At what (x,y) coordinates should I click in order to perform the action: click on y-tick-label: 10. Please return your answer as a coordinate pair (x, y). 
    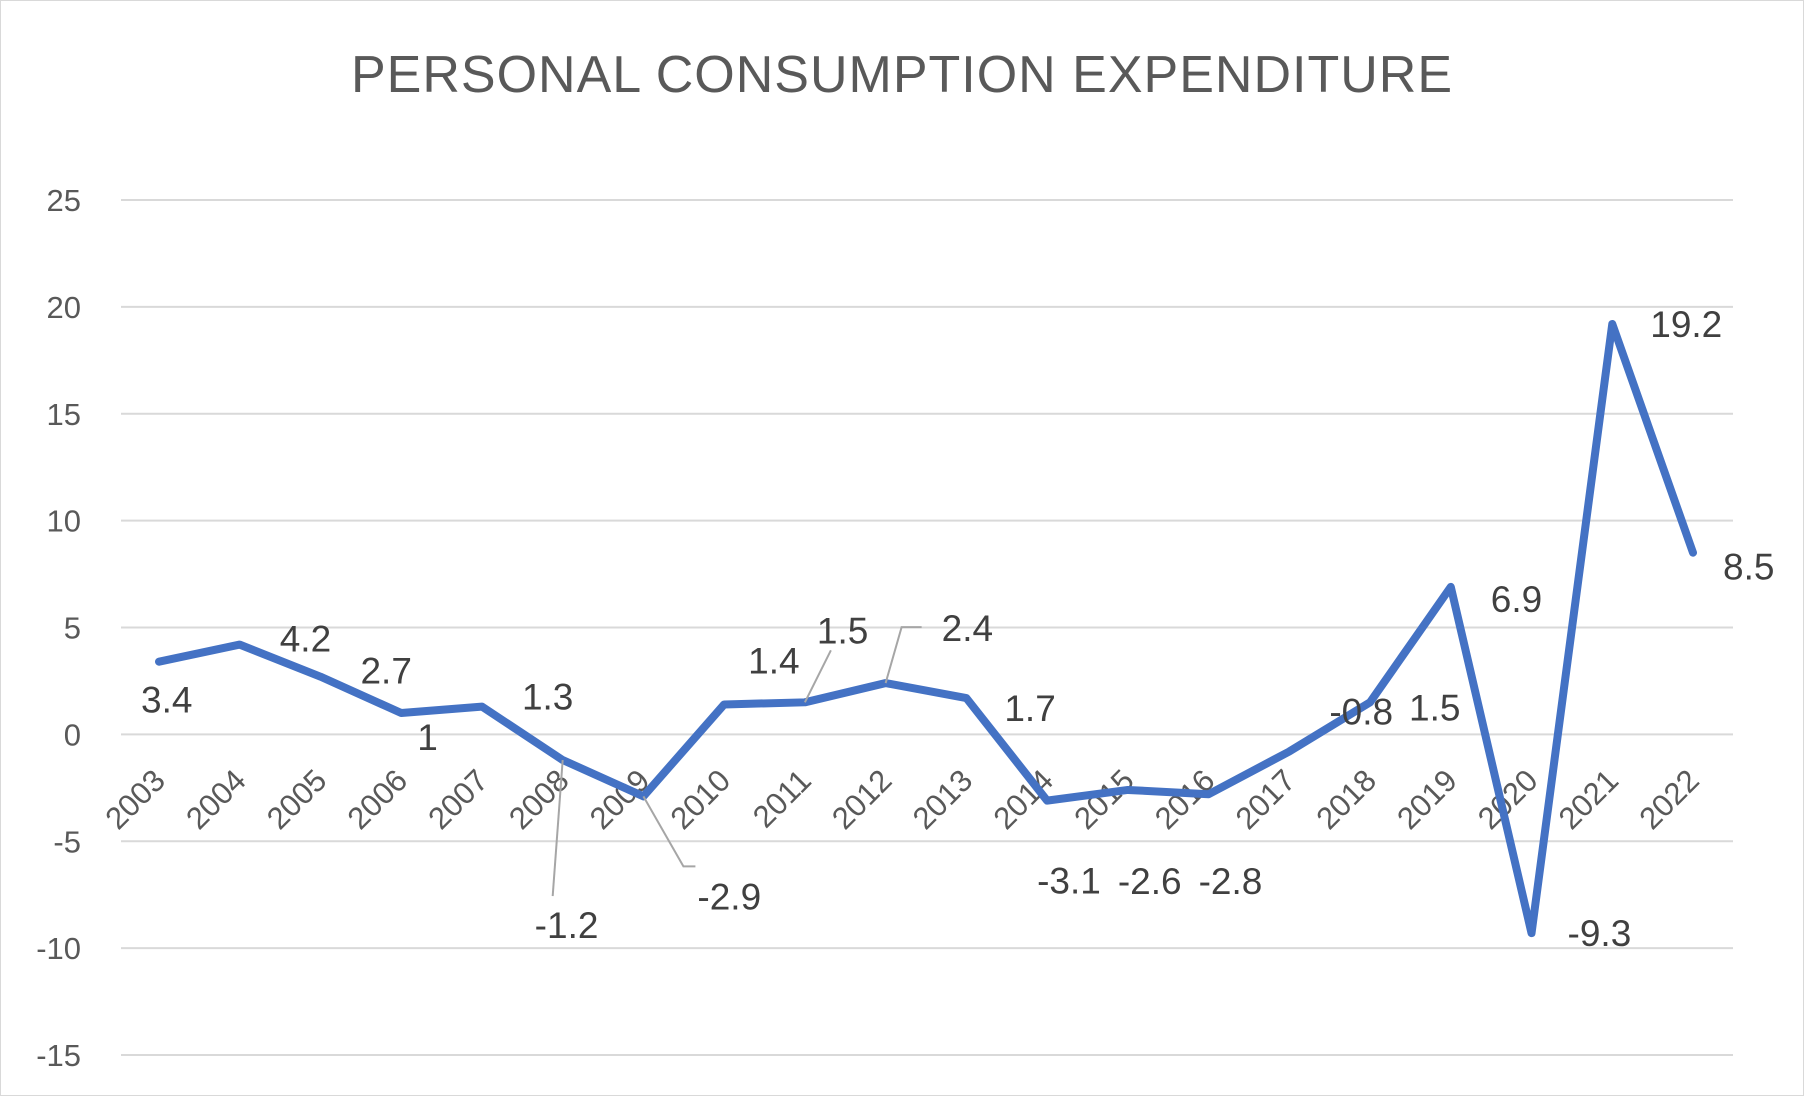
    Looking at the image, I should click on (64, 521).